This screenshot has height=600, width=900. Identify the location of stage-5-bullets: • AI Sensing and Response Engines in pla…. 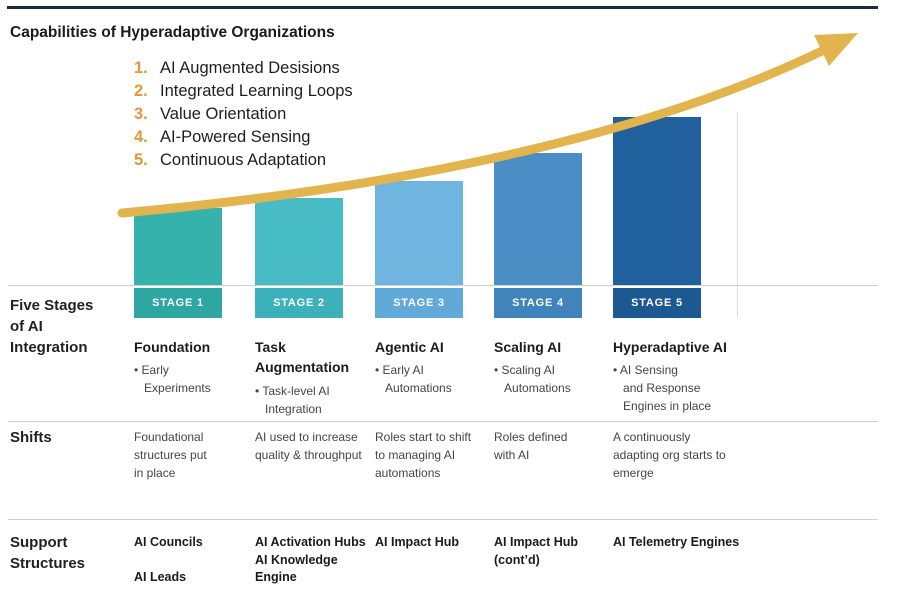
(662, 388).